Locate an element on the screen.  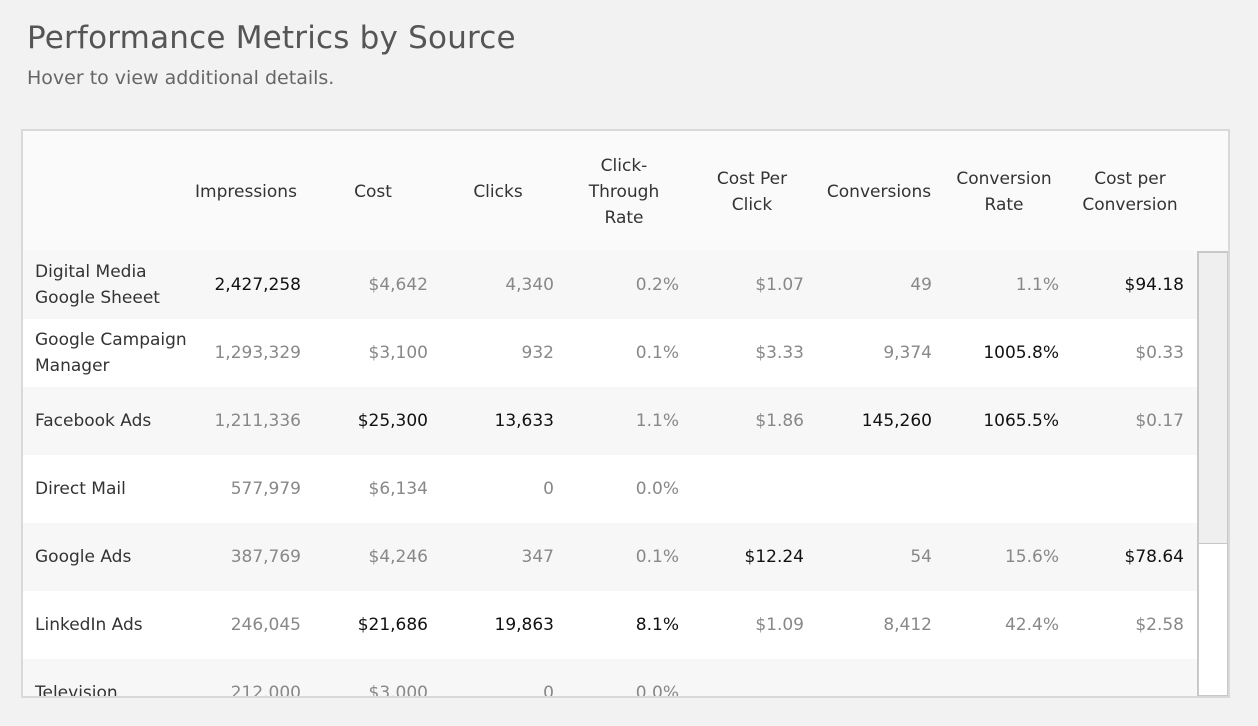
table-cell: 347 is located at coordinates (537, 557).